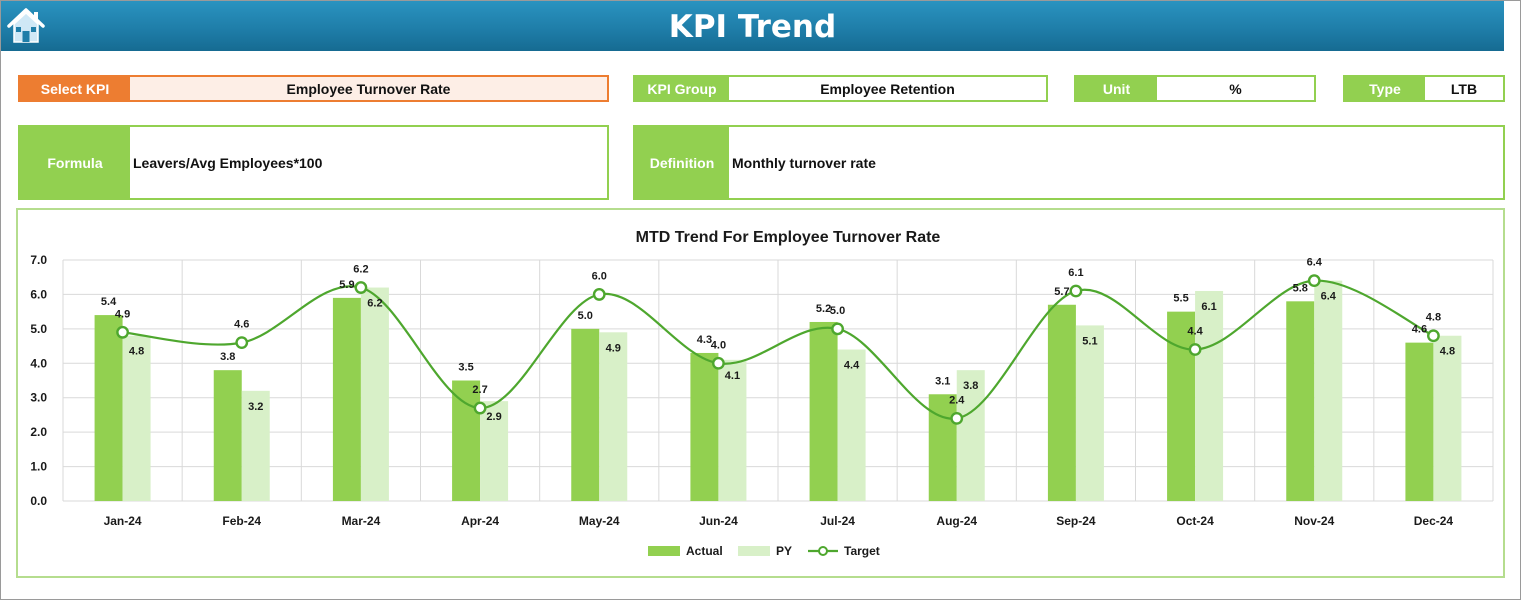 Image resolution: width=1521 pixels, height=600 pixels. I want to click on py-data-label: 6.4, so click(1329, 297).